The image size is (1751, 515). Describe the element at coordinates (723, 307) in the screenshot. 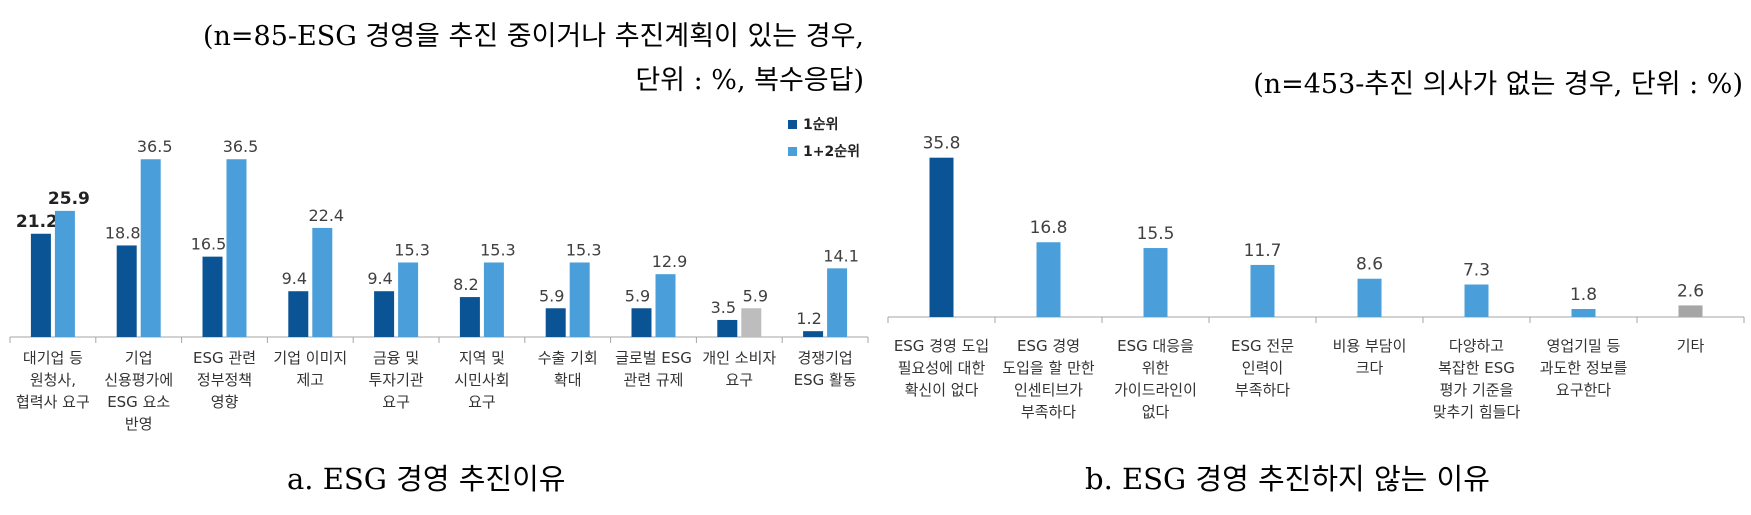

I see `data-label: 3.5` at that location.